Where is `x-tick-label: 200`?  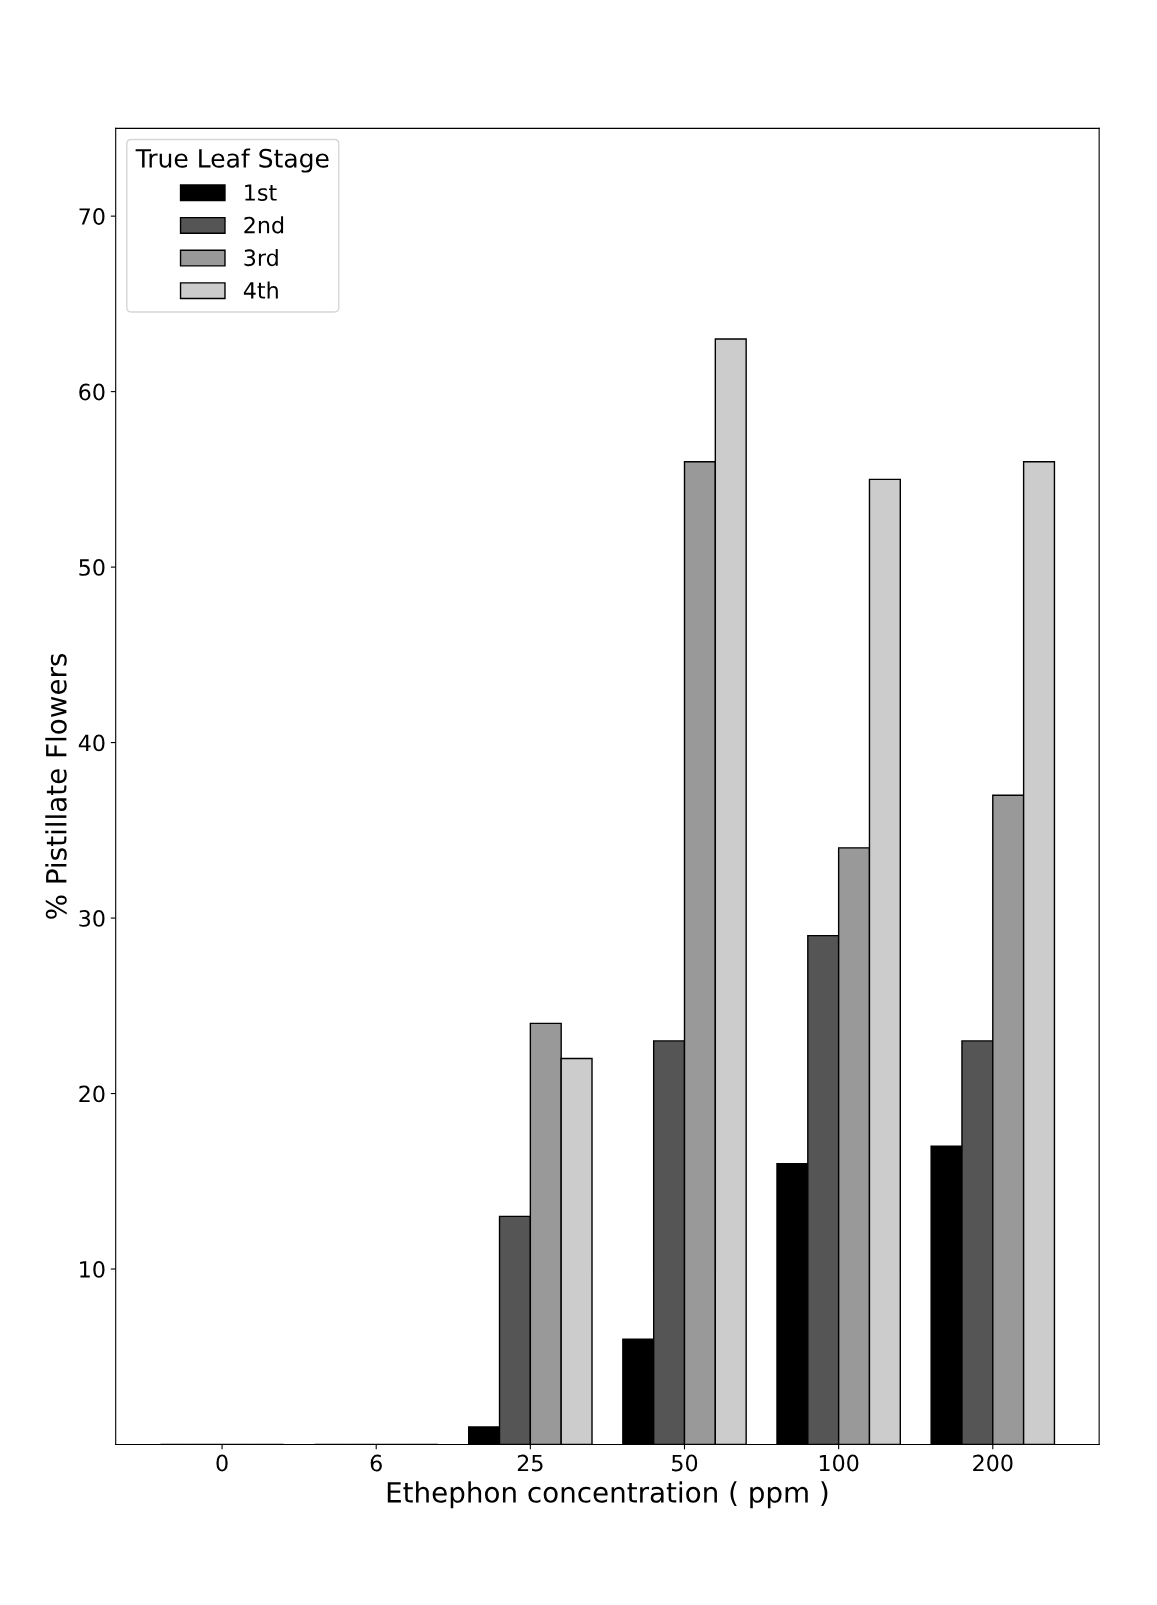
x-tick-label: 200 is located at coordinates (993, 1463).